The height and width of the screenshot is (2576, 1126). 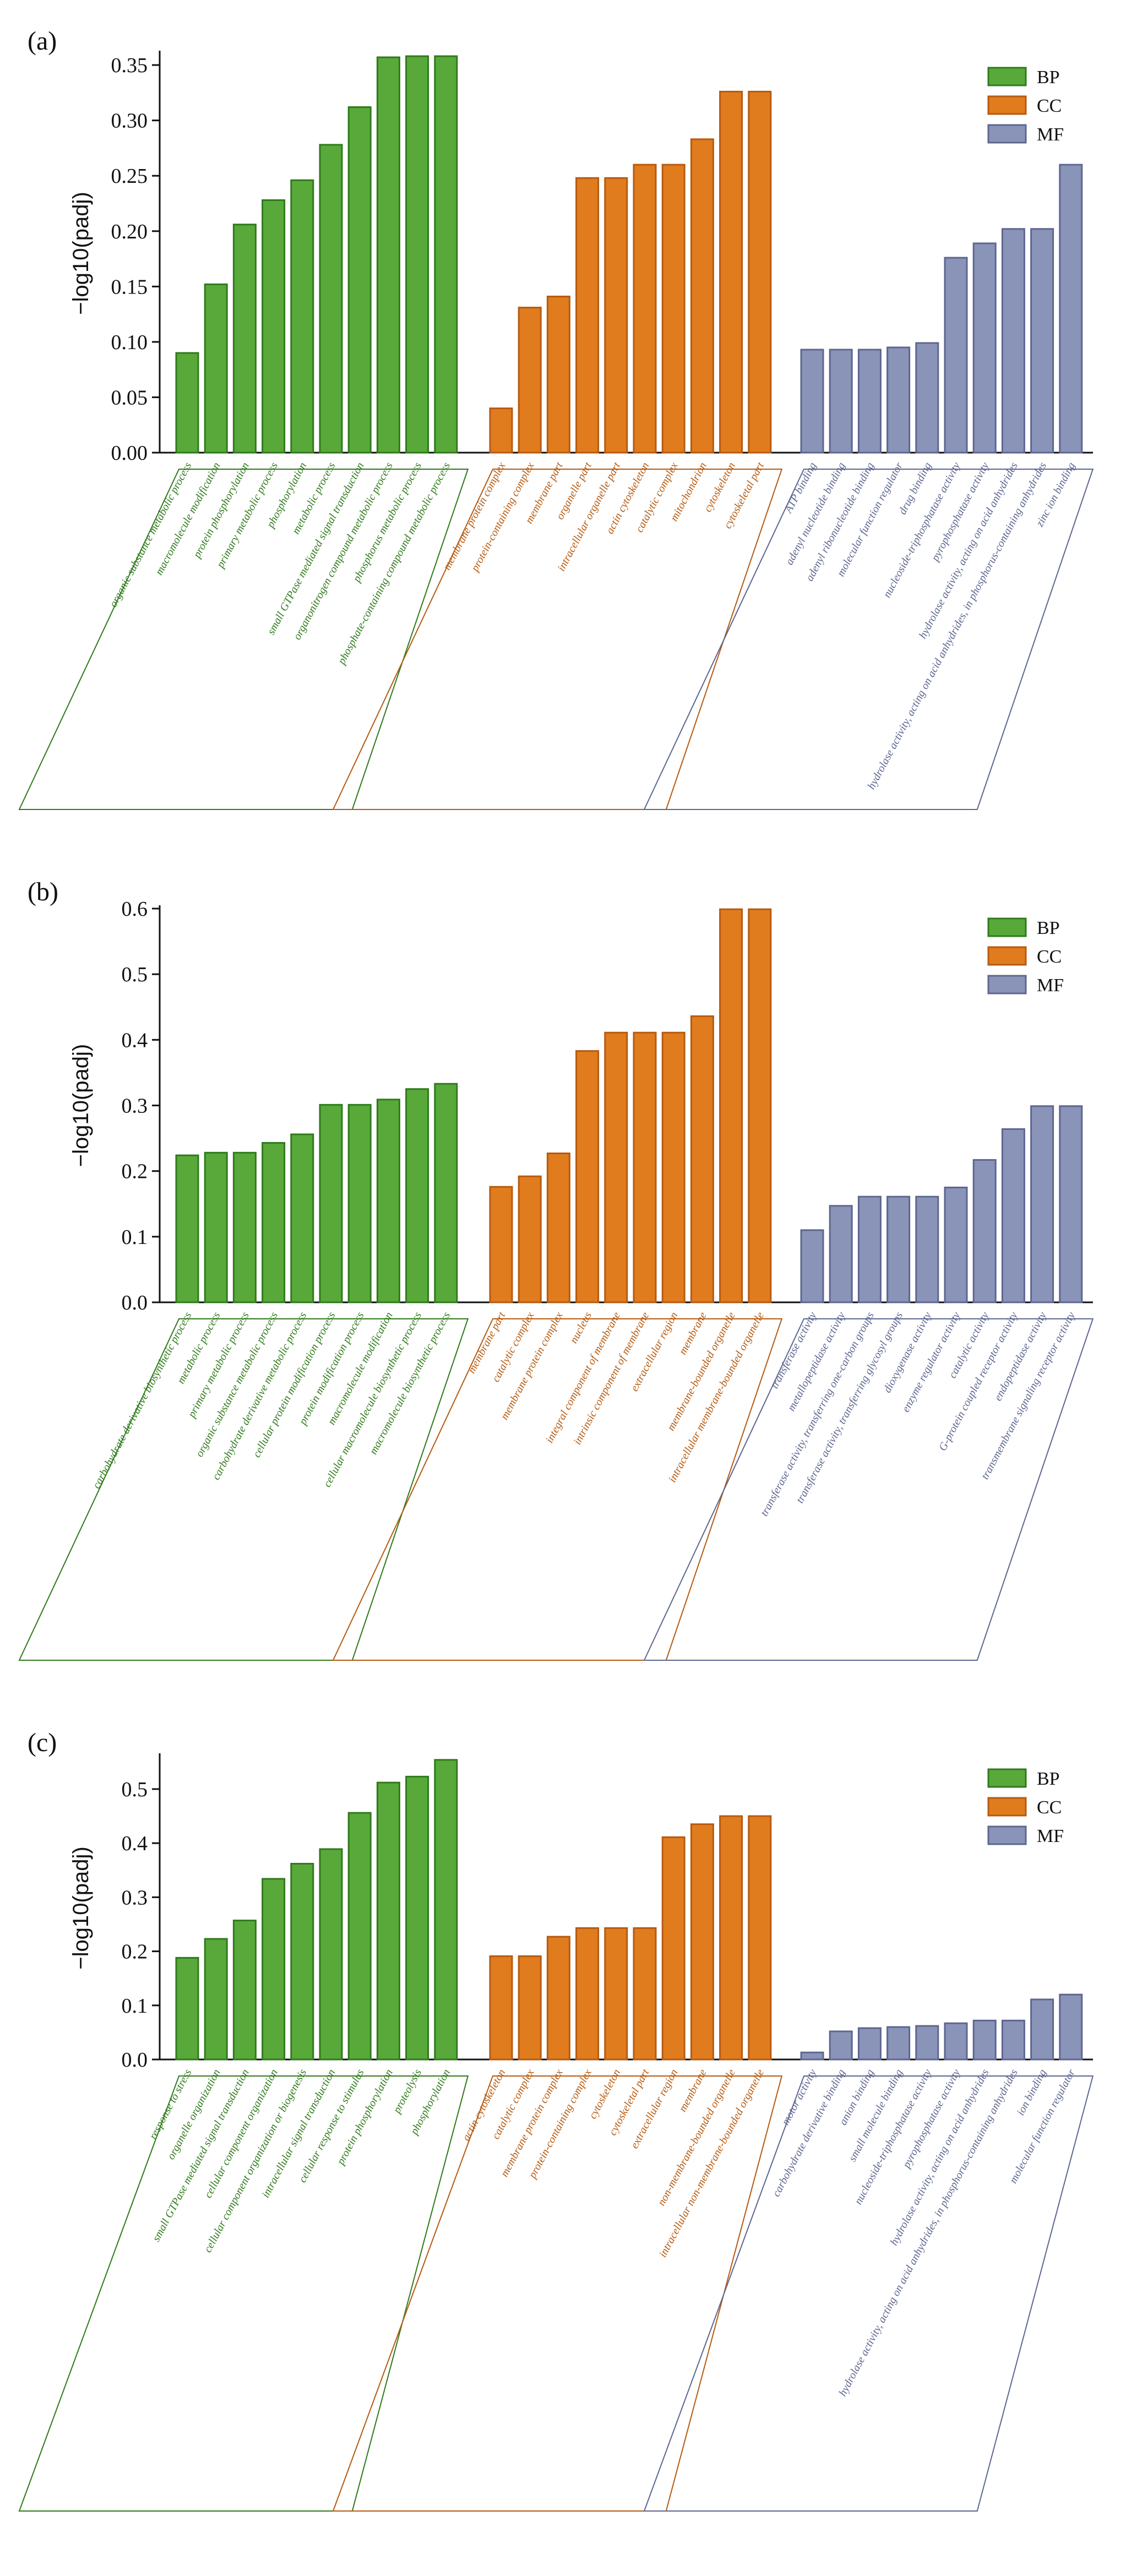 What do you see at coordinates (1049, 1808) in the screenshot?
I see `legend-label-cc: CC` at bounding box center [1049, 1808].